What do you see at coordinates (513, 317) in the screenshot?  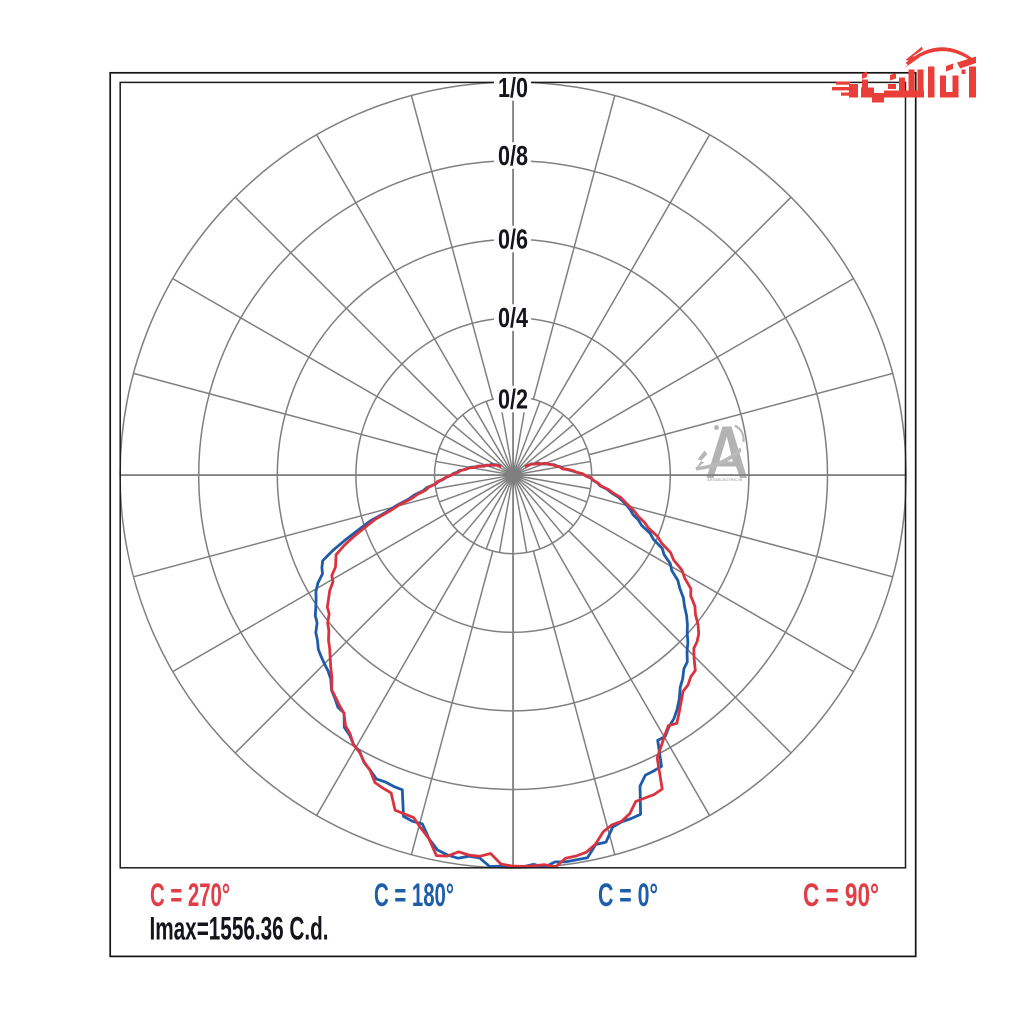 I see `svg-text: 0/4` at bounding box center [513, 317].